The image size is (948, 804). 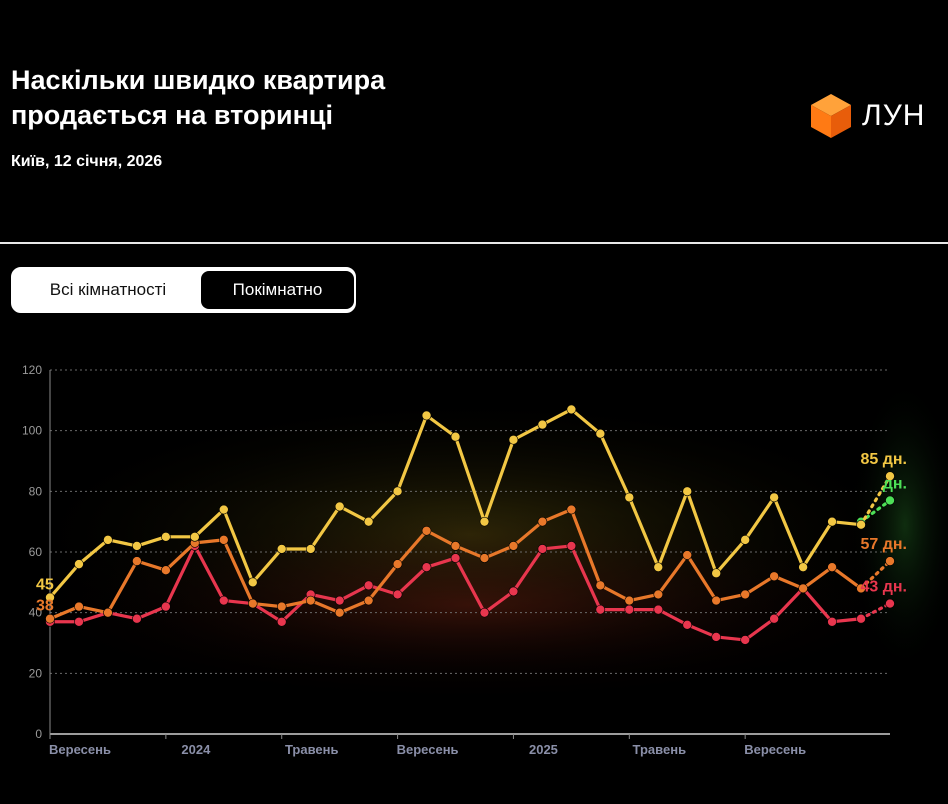 I want to click on x-tick-label: 2024, so click(x=196, y=749).